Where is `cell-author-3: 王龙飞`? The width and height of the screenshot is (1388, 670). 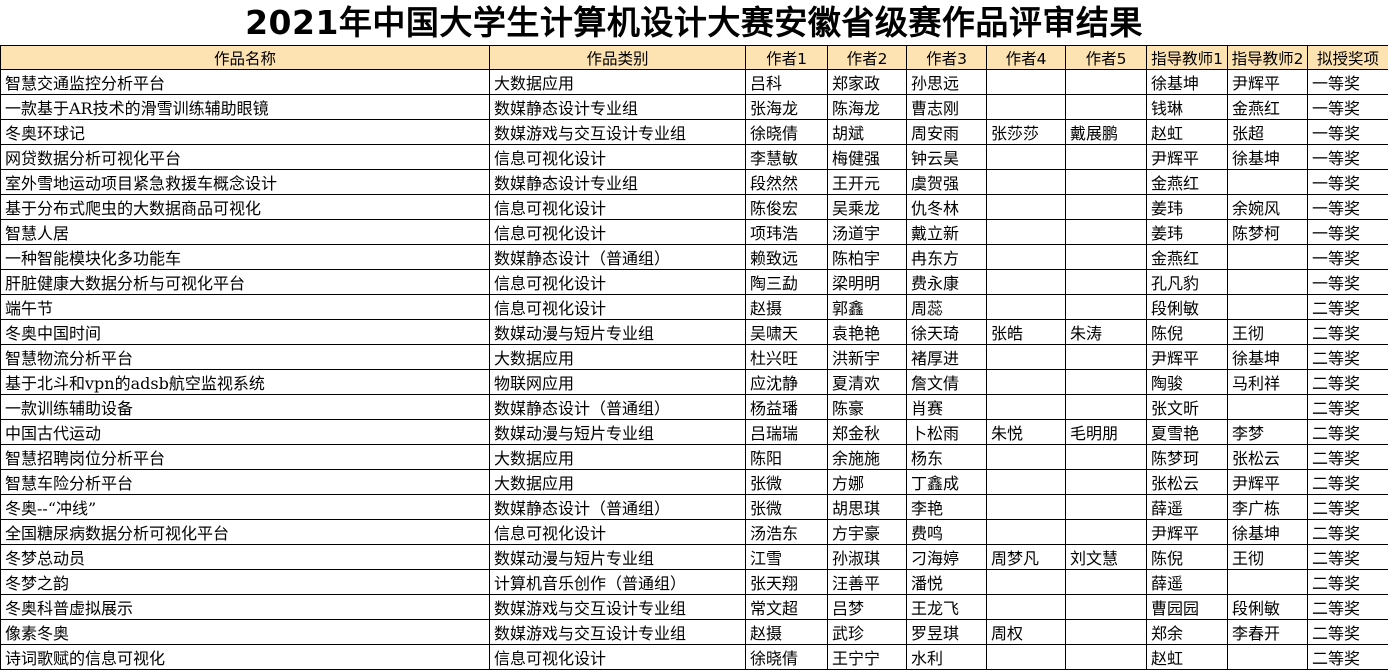
cell-author-3: 王龙飞 is located at coordinates (947, 607).